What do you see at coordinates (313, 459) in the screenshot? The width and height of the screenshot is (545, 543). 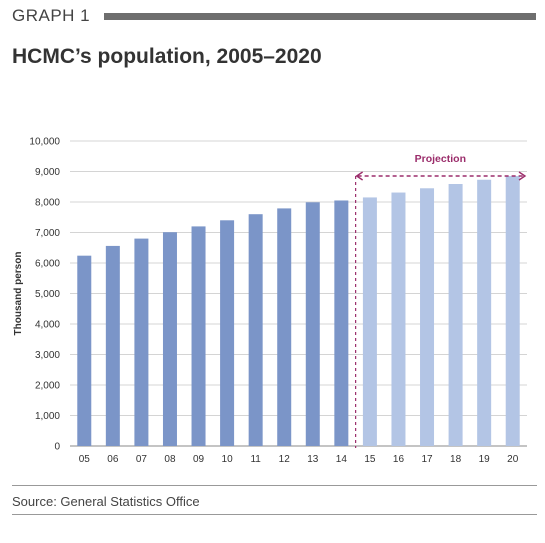 I see `x-tick-label: 13` at bounding box center [313, 459].